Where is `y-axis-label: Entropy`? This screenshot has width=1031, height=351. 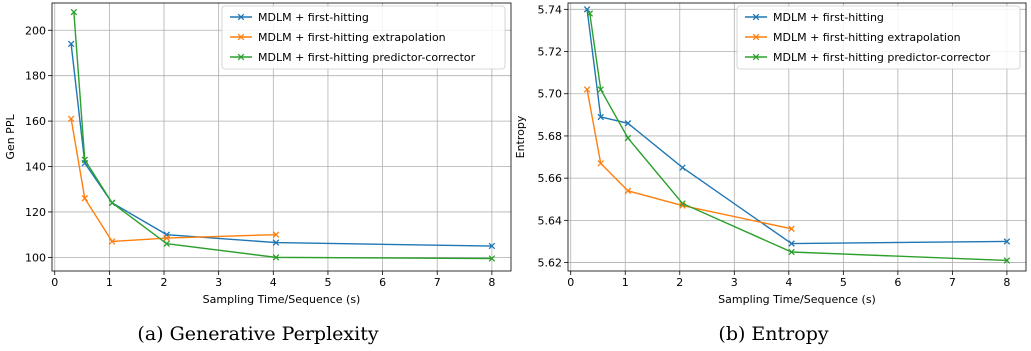 y-axis-label: Entropy is located at coordinates (521, 136).